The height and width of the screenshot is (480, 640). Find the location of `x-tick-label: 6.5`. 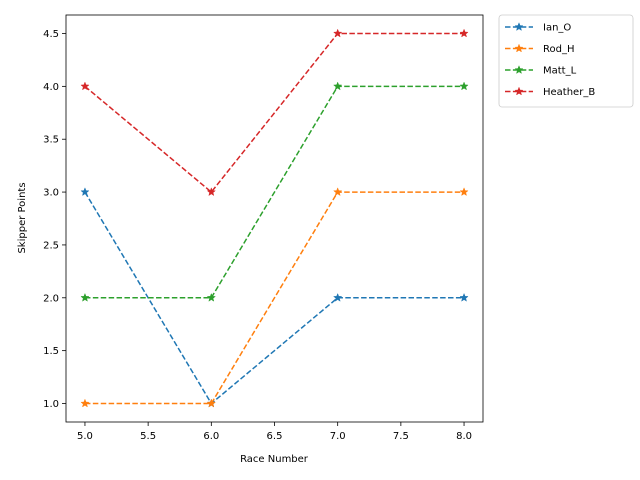

x-tick-label: 6.5 is located at coordinates (275, 436).